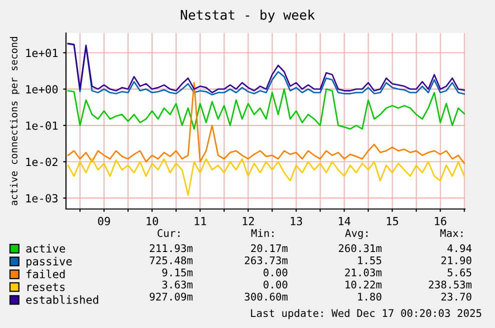 This screenshot has height=328, width=495. What do you see at coordinates (456, 260) in the screenshot?
I see `text: 21.90` at bounding box center [456, 260].